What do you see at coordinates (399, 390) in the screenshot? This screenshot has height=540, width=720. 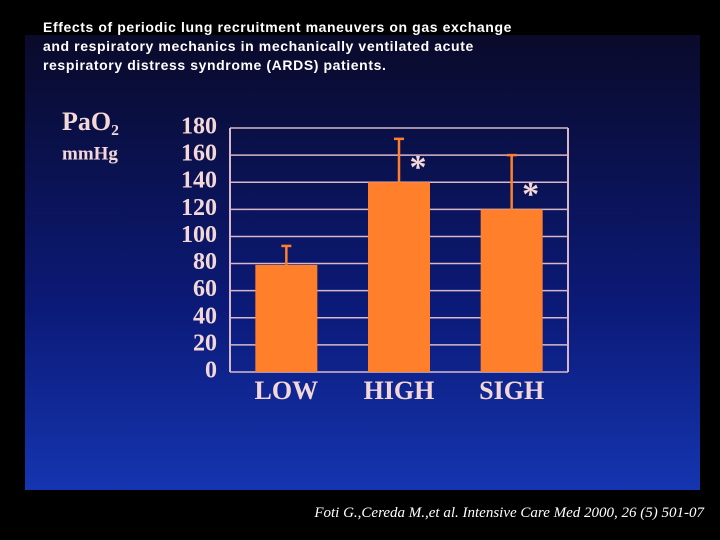 I see `x-tick-label: HIGH` at bounding box center [399, 390].